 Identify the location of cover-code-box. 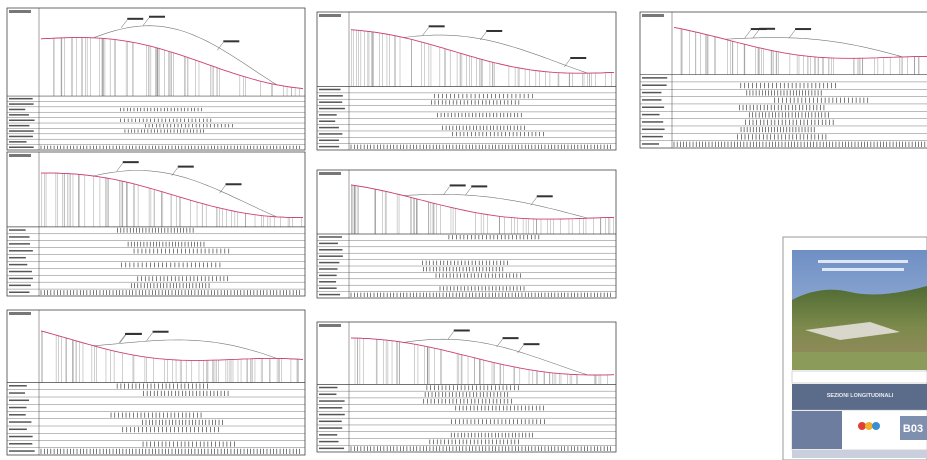
(913, 428).